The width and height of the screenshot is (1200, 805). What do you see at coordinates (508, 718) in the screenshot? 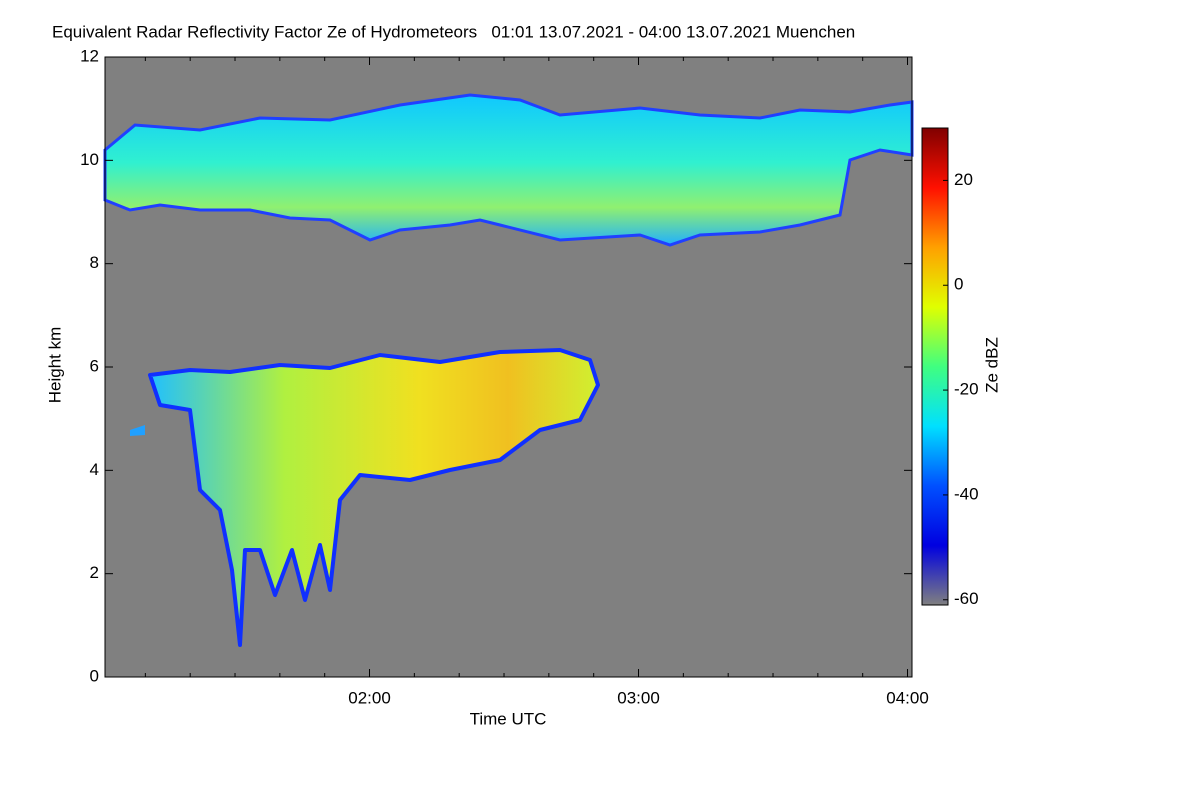
I see `x-axis-label: Time UTC` at bounding box center [508, 718].